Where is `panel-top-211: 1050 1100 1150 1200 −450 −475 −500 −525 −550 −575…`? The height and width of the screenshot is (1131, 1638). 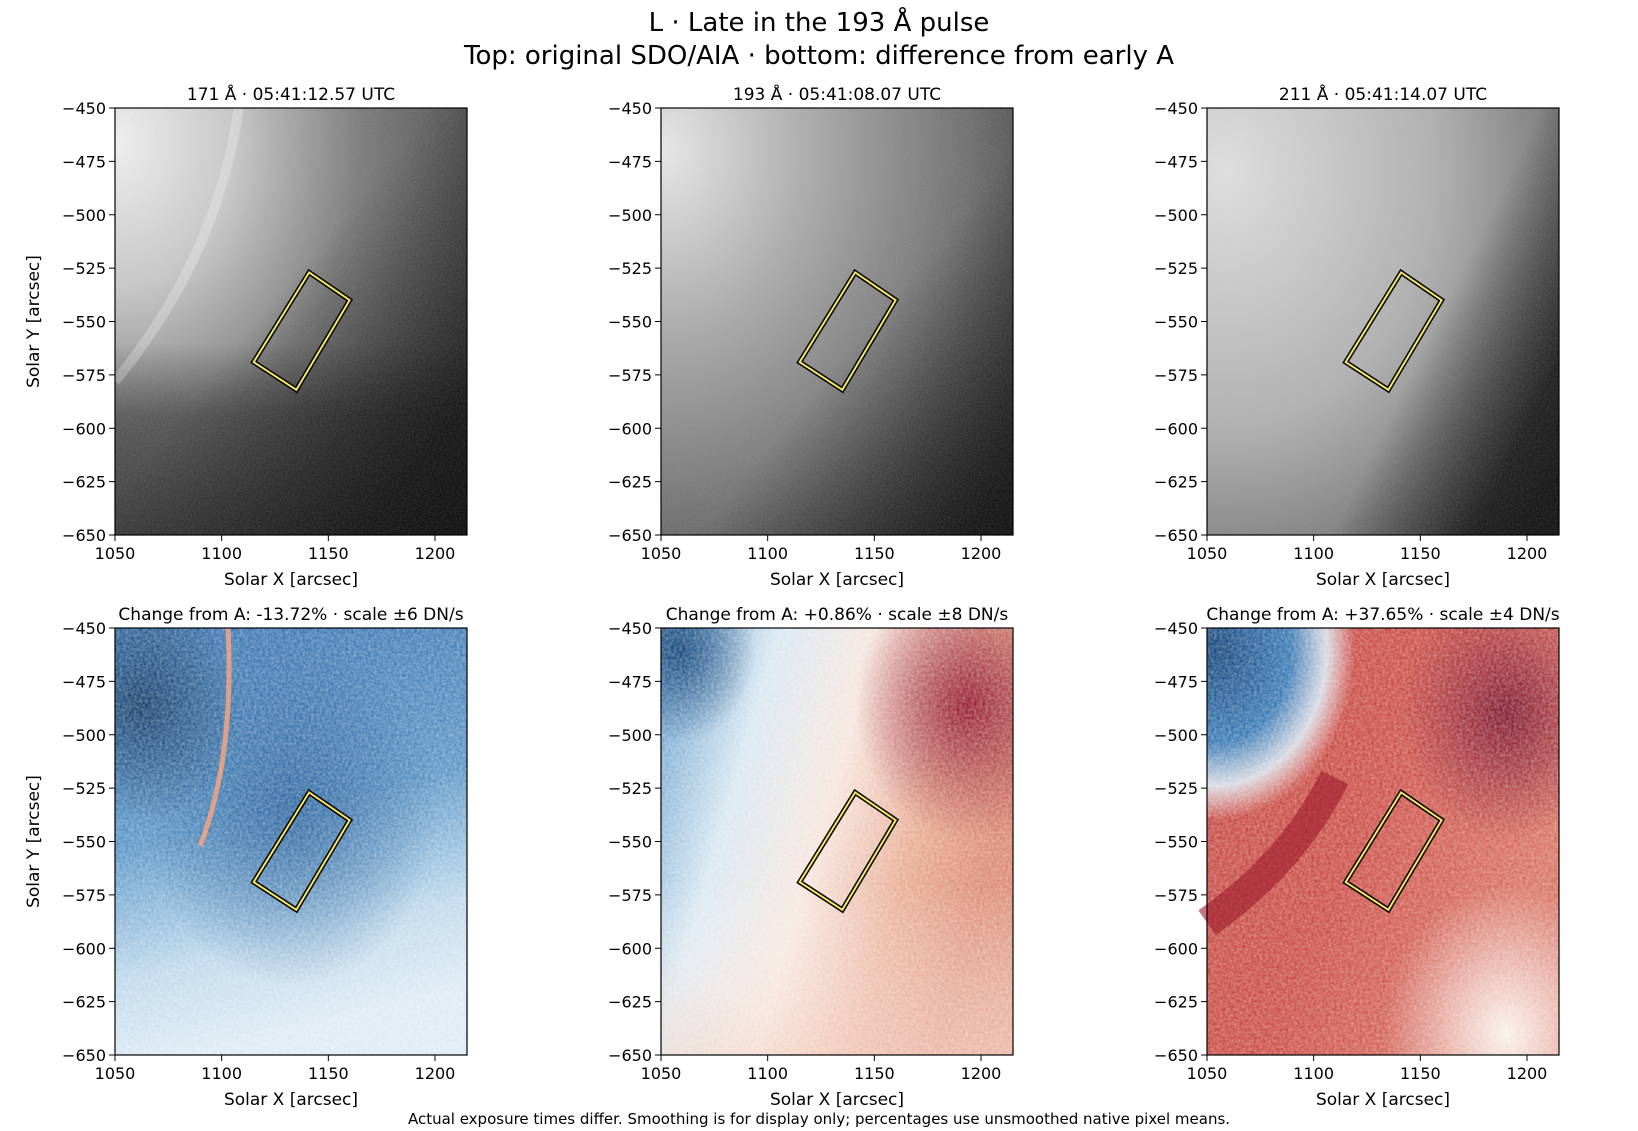 panel-top-211: 1050 1100 1150 1200 −450 −475 −500 −525 −550 −575… is located at coordinates (1357, 336).